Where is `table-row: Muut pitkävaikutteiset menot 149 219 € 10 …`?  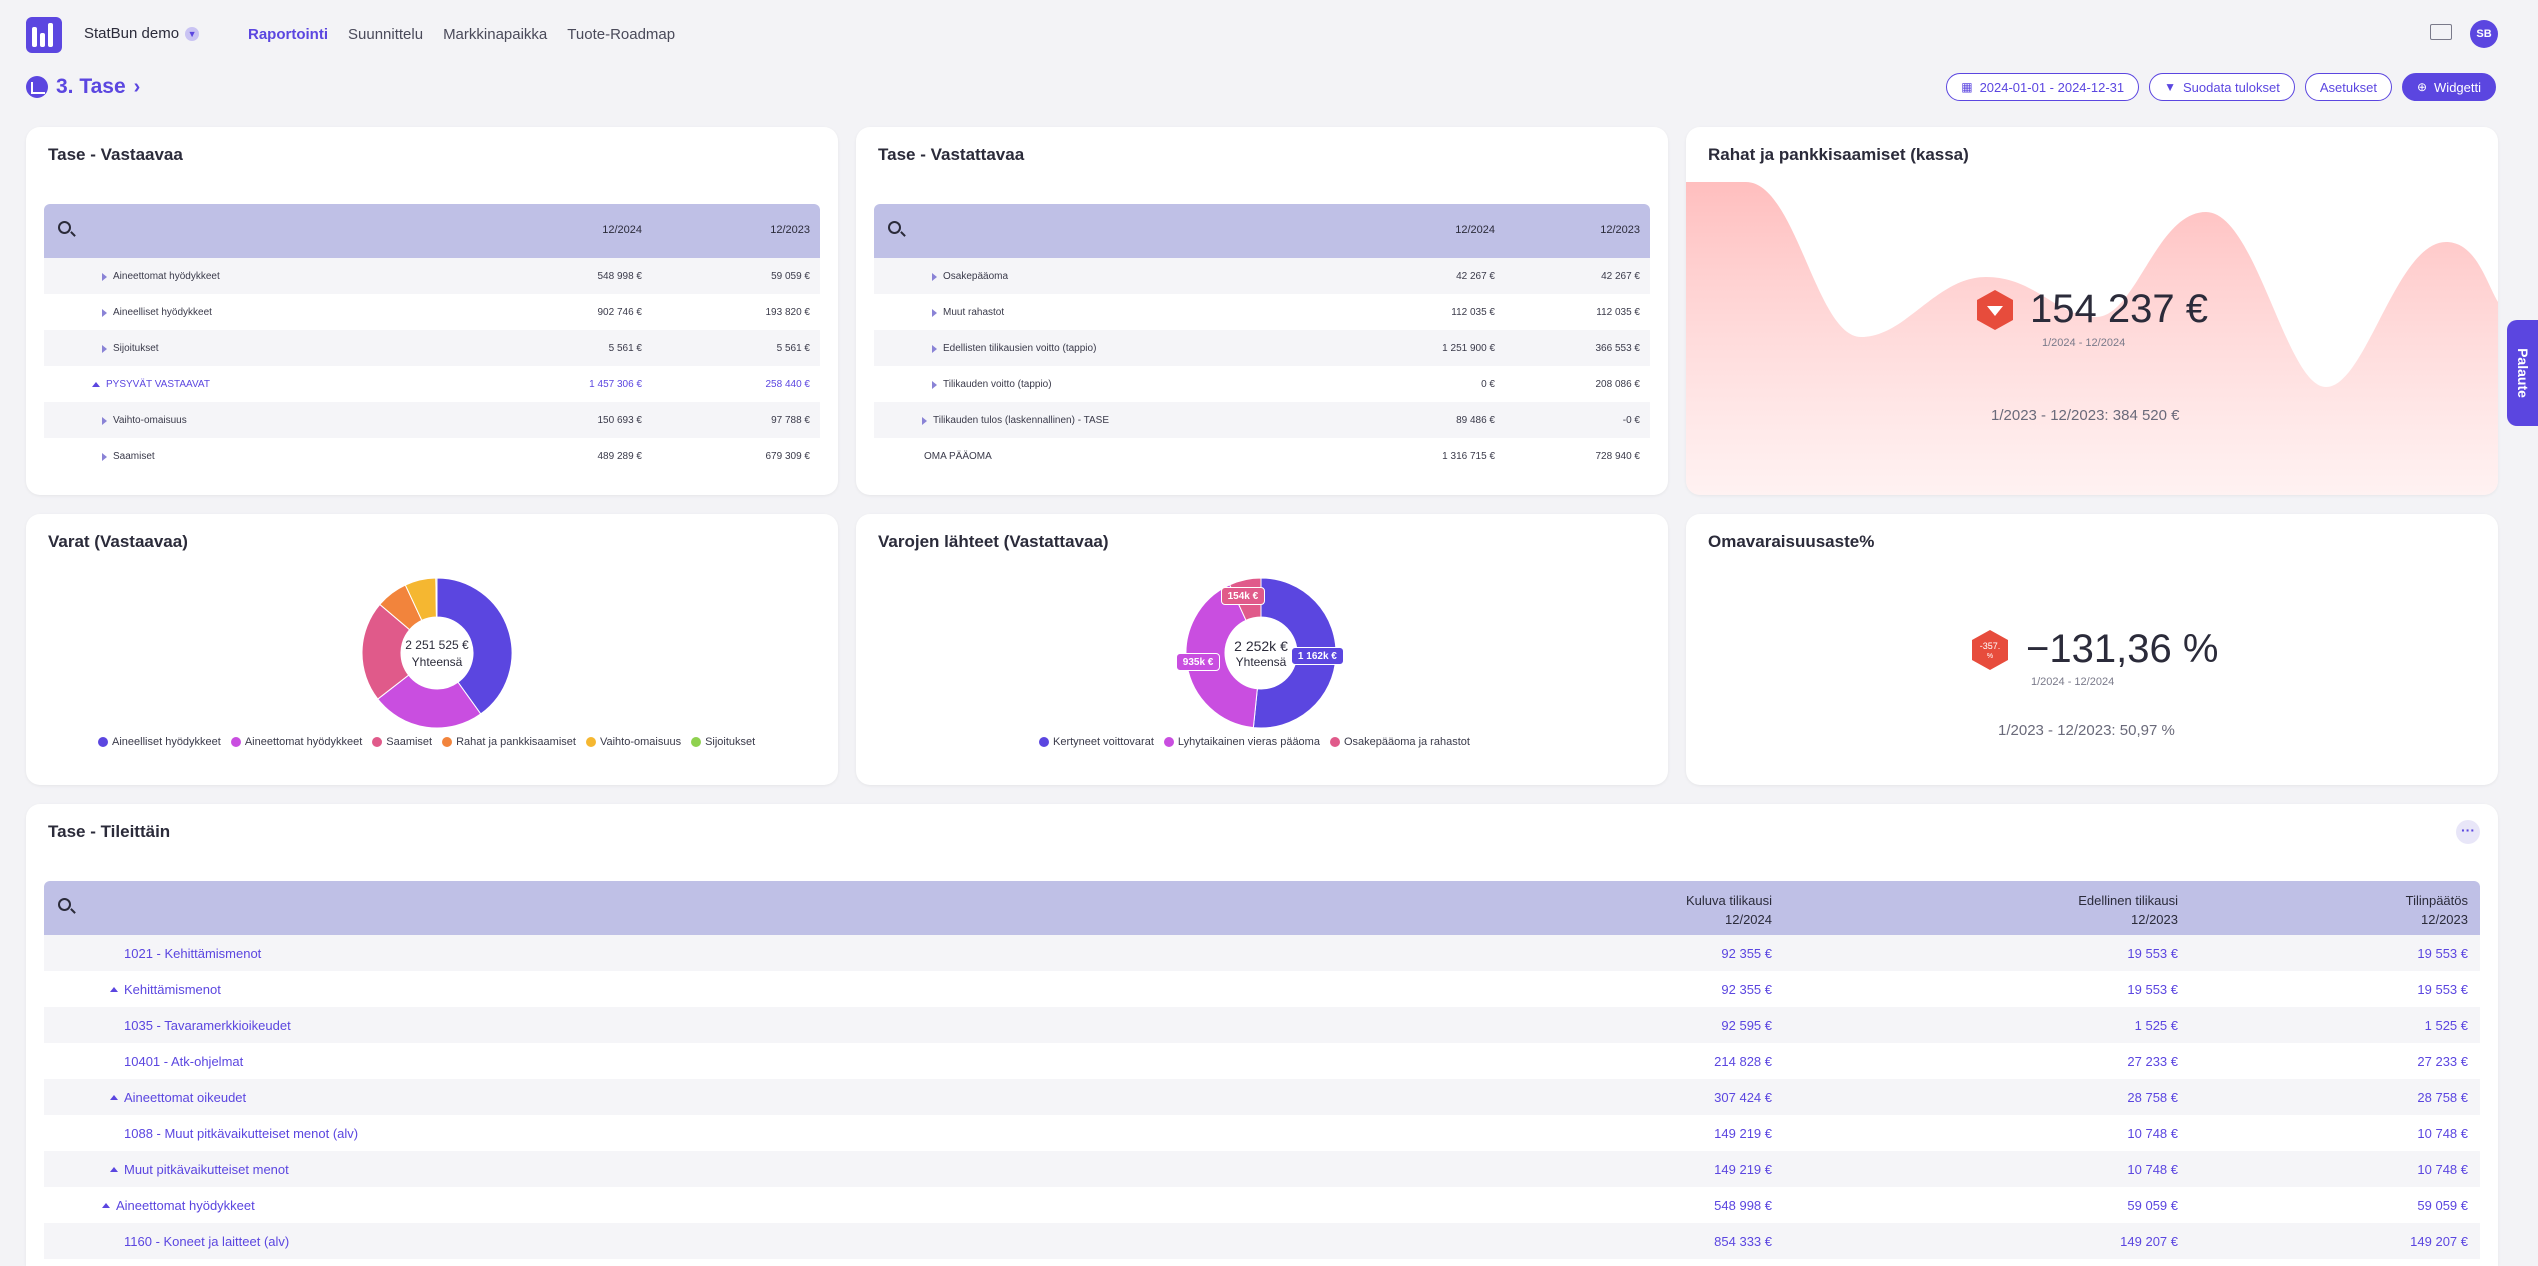
table-row: Muut pitkävaikutteiset menot 149 219 € 10 … is located at coordinates (1262, 1169).